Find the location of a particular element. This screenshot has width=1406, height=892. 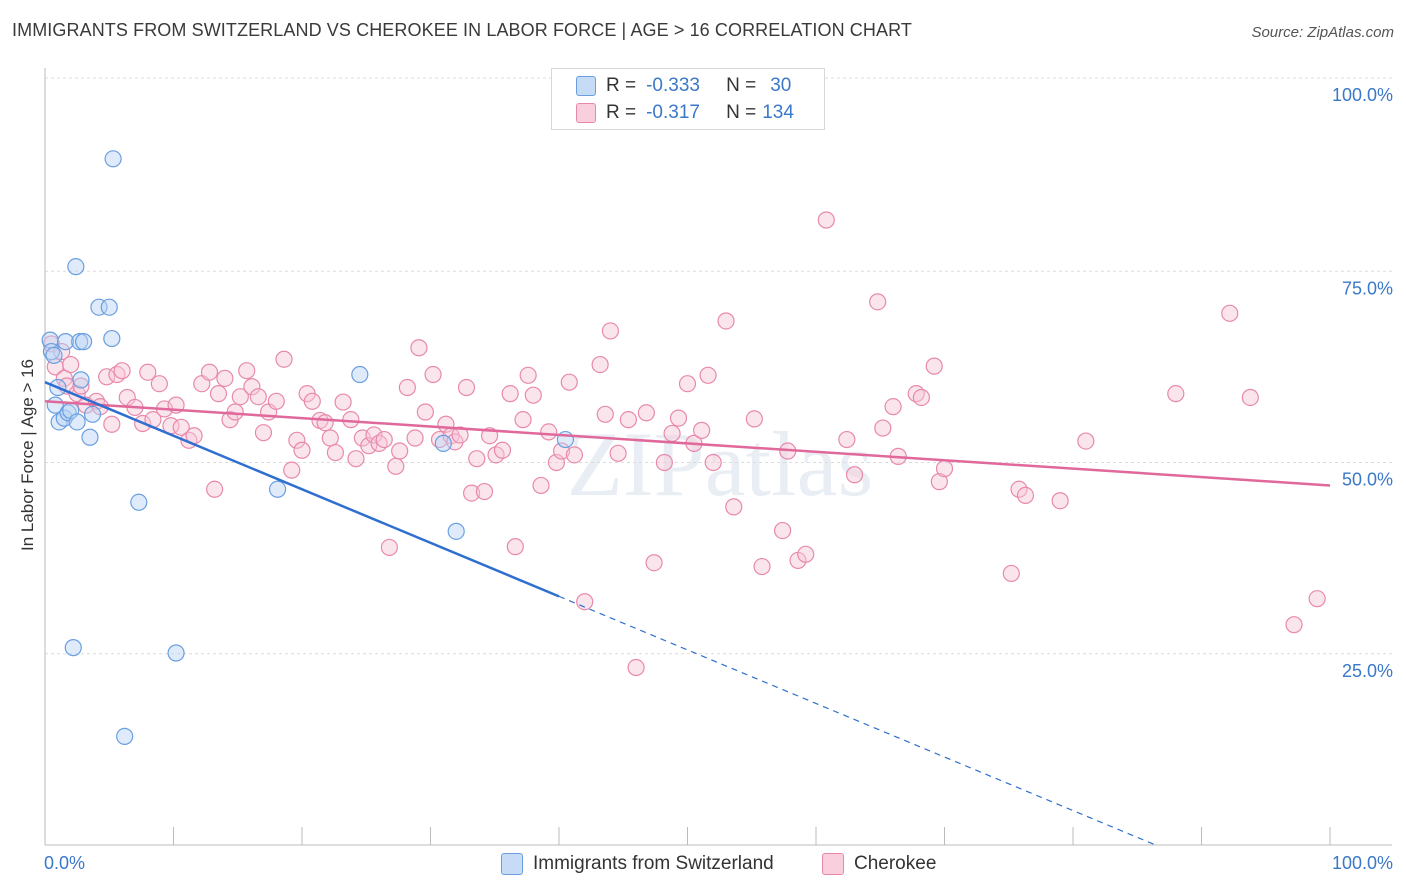

trend-line-cherokee is located at coordinates (687, 443).